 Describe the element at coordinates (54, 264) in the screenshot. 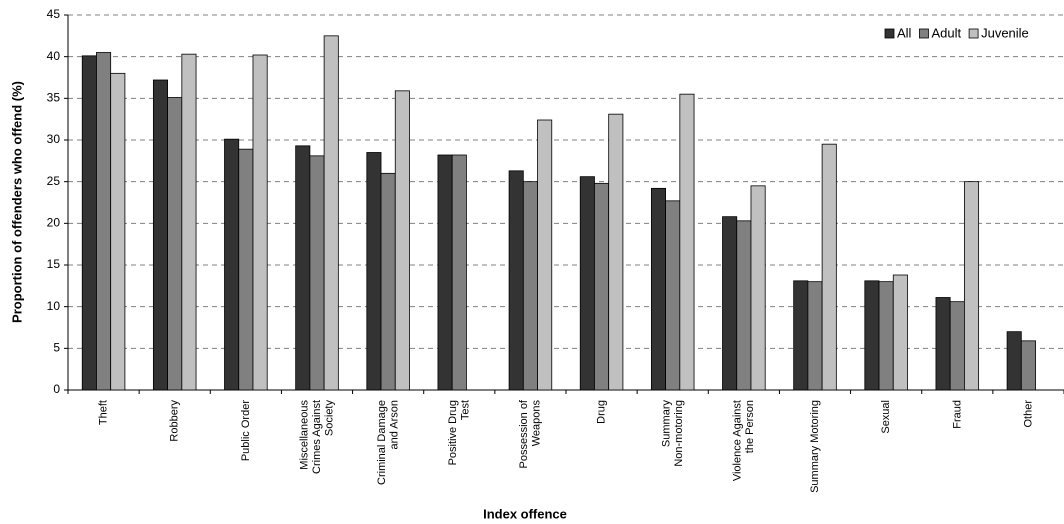

I see `y-tick-label: 15` at that location.